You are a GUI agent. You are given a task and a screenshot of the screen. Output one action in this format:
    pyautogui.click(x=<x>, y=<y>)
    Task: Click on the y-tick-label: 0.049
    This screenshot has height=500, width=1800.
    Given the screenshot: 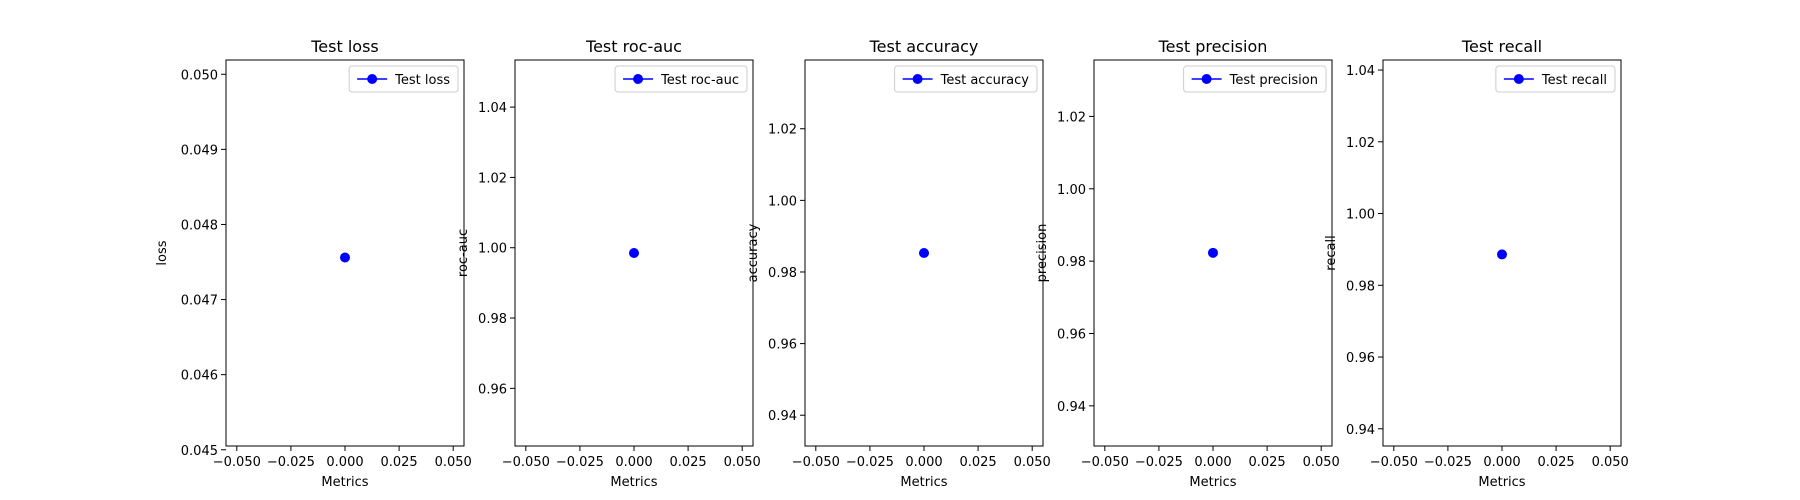 What is the action you would take?
    pyautogui.click(x=199, y=150)
    